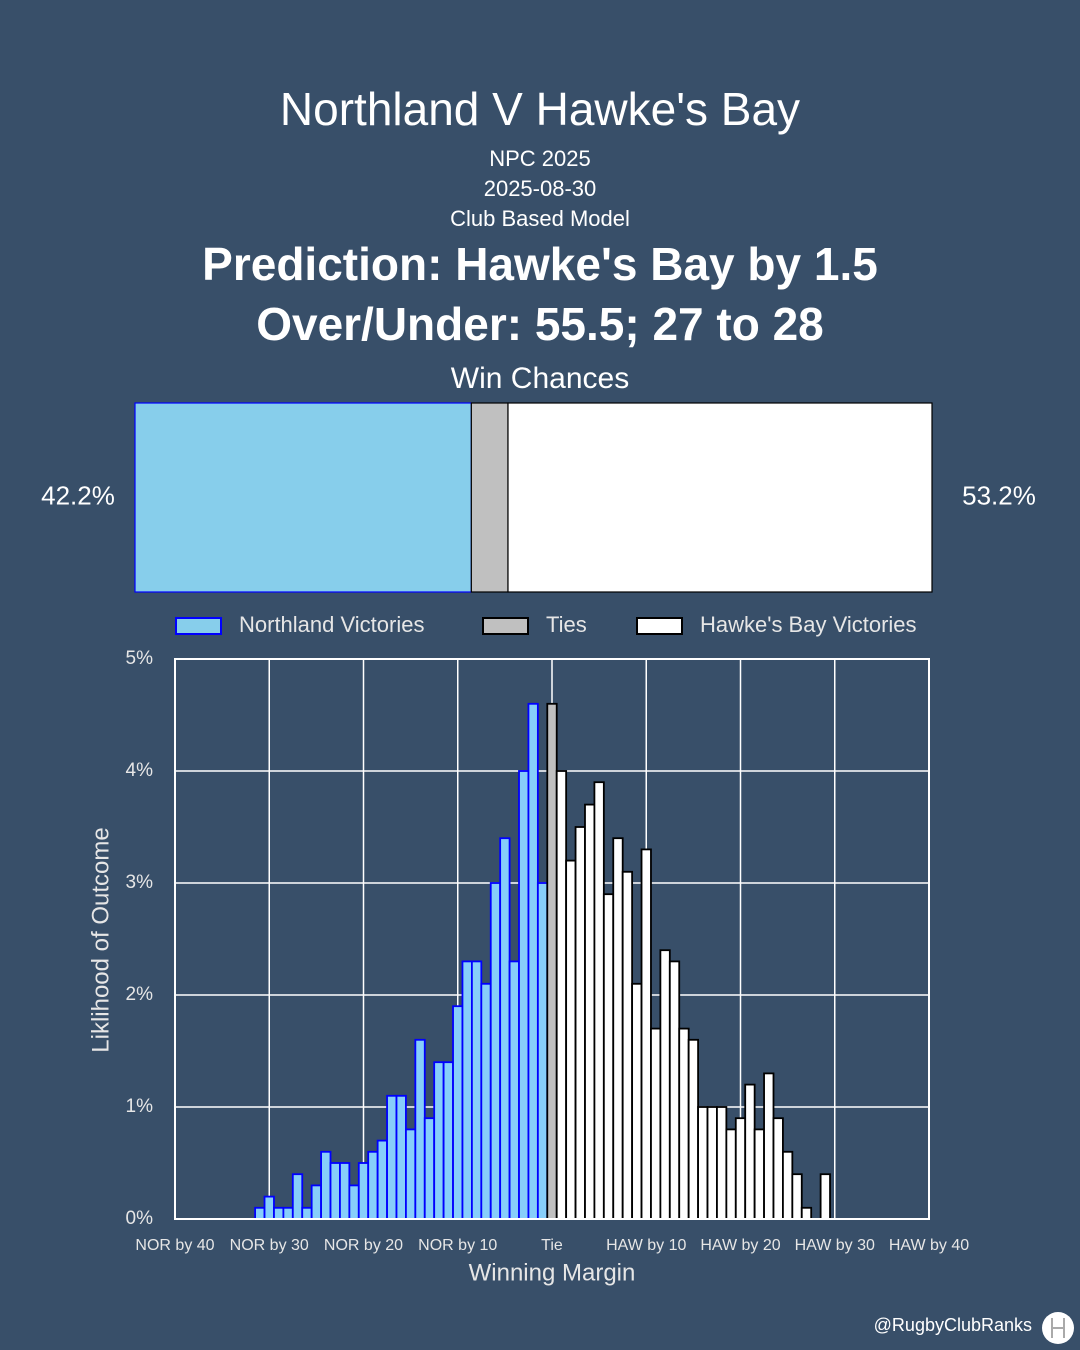 Image resolution: width=1080 pixels, height=1350 pixels. What do you see at coordinates (835, 1245) in the screenshot?
I see `x-tick-label: HAW by 30` at bounding box center [835, 1245].